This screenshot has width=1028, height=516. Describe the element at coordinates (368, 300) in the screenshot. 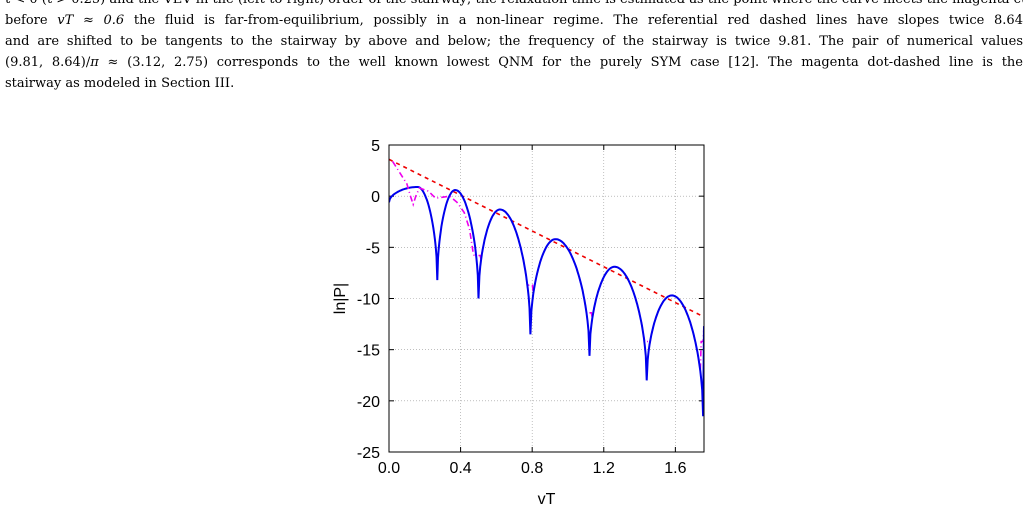

I see `y-tick-label: -10` at that location.